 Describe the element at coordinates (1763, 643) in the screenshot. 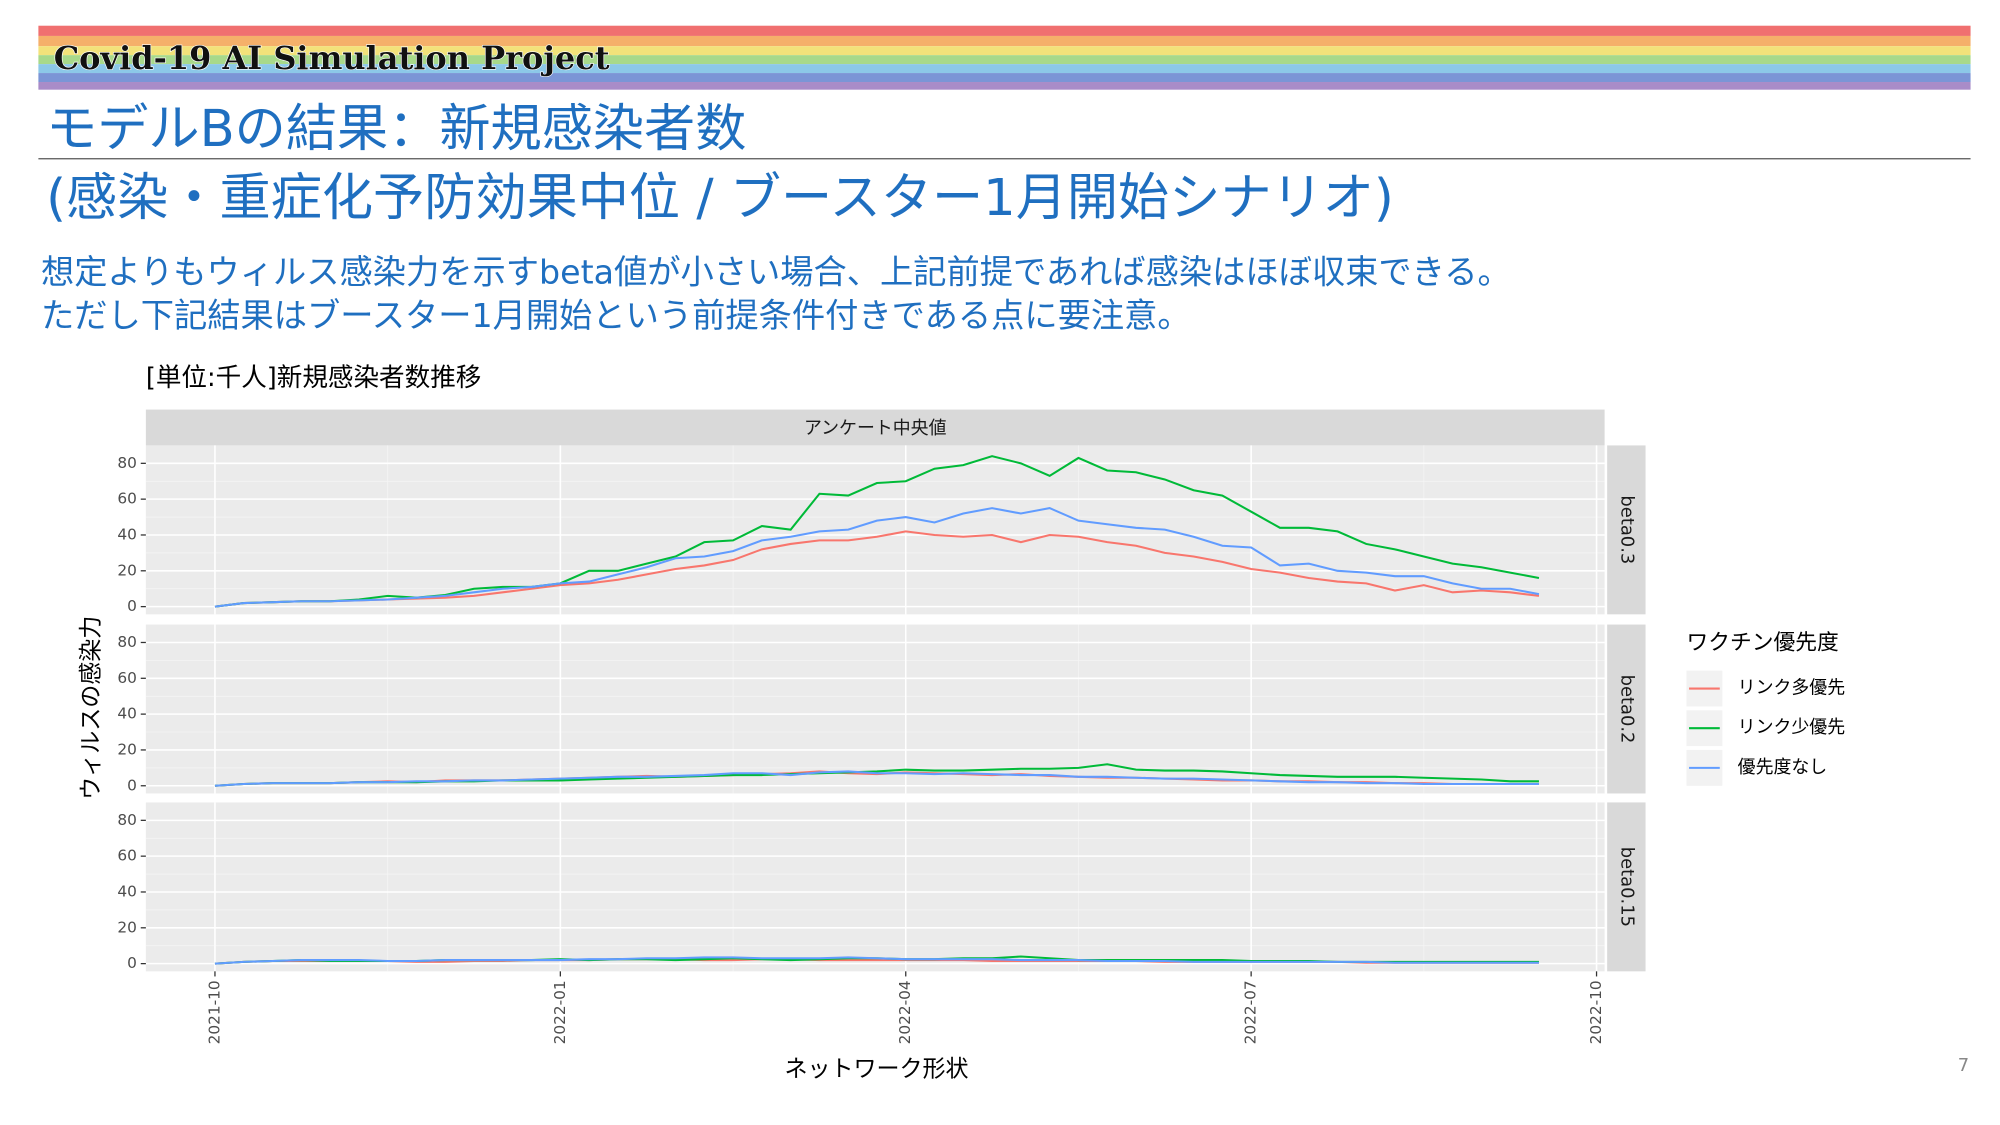

I see `legend-title: ワクチン優先度` at that location.